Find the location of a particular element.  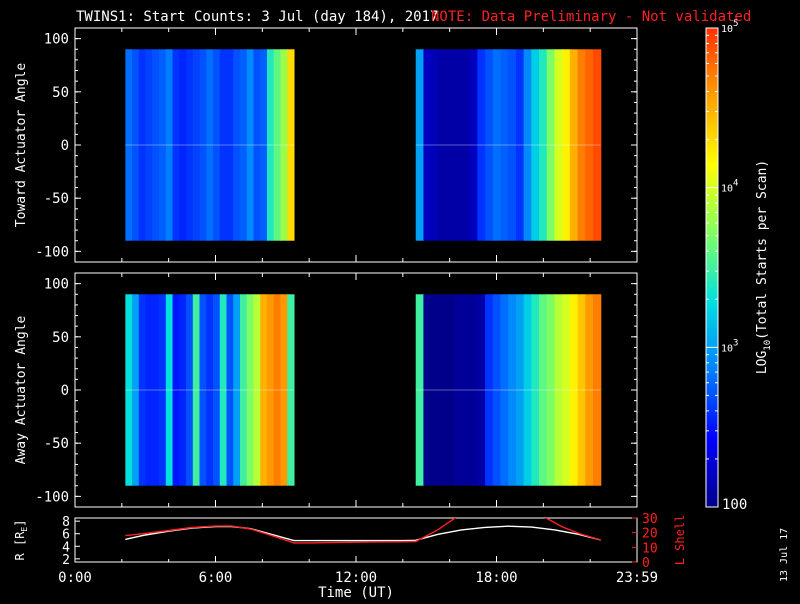

date-stamp: 13 Jul 17 is located at coordinates (784, 555).